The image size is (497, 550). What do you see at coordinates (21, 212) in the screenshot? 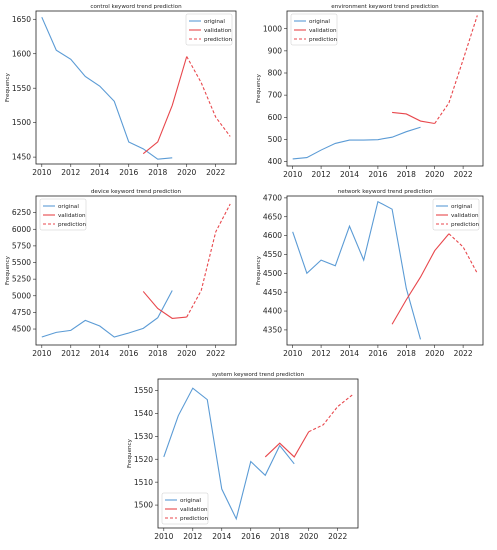
I see `y-tick-label: 6250` at bounding box center [21, 212].